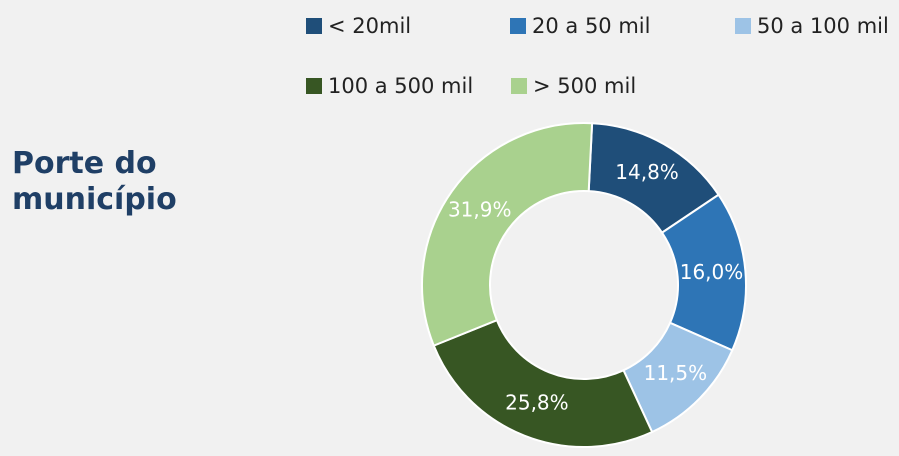 This screenshot has width=899, height=456. Describe the element at coordinates (647, 172) in the screenshot. I see `slice-value-label: 14,8%` at that location.